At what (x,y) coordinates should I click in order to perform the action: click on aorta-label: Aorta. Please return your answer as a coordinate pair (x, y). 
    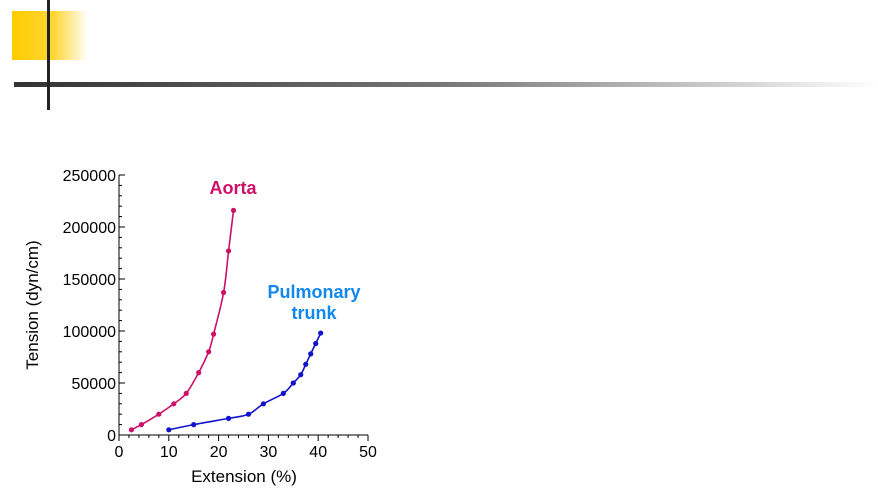
    Looking at the image, I should click on (233, 188).